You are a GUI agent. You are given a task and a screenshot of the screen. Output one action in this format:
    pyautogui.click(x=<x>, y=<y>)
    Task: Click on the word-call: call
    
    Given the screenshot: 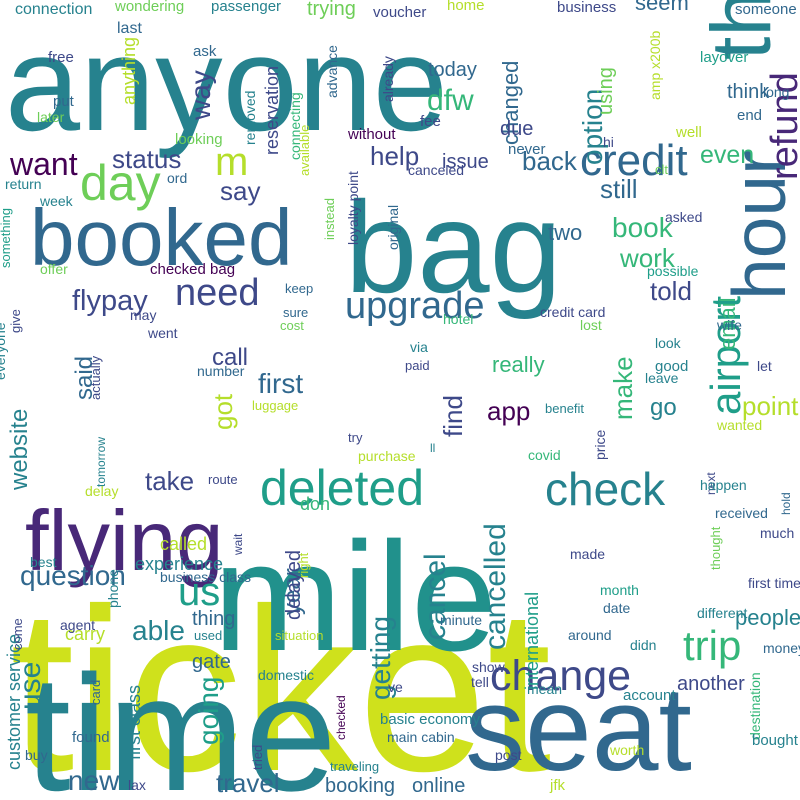 What is the action you would take?
    pyautogui.click(x=230, y=357)
    